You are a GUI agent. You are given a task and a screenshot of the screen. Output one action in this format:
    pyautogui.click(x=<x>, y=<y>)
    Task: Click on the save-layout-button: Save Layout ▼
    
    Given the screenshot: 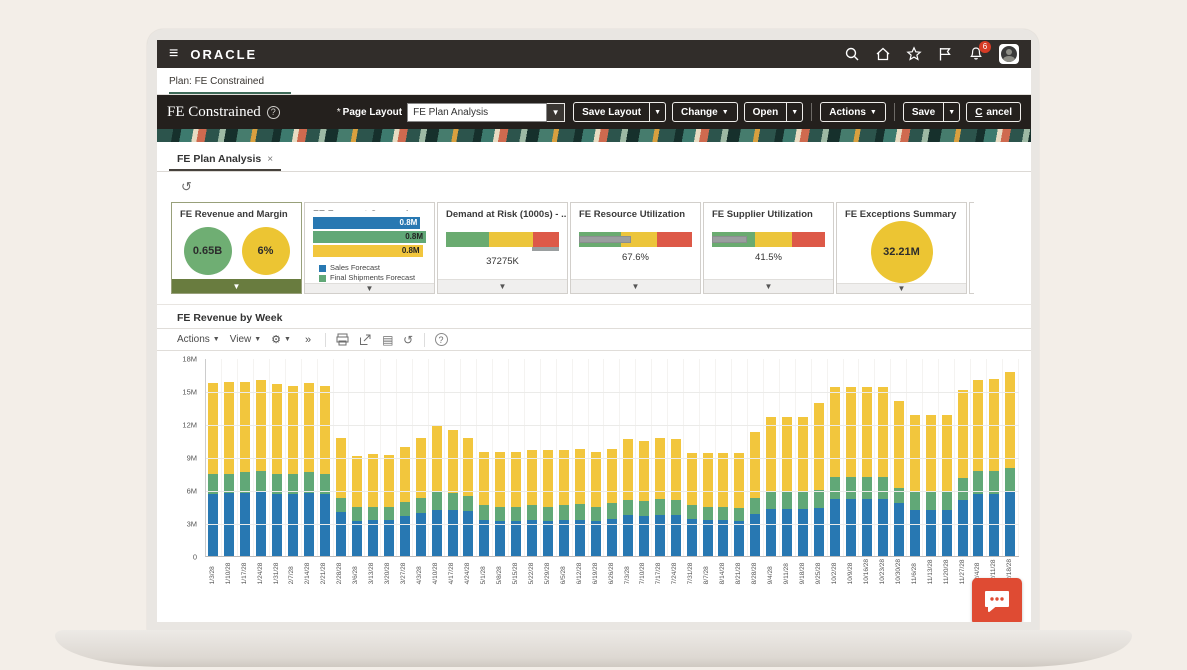 What is the action you would take?
    pyautogui.click(x=620, y=112)
    